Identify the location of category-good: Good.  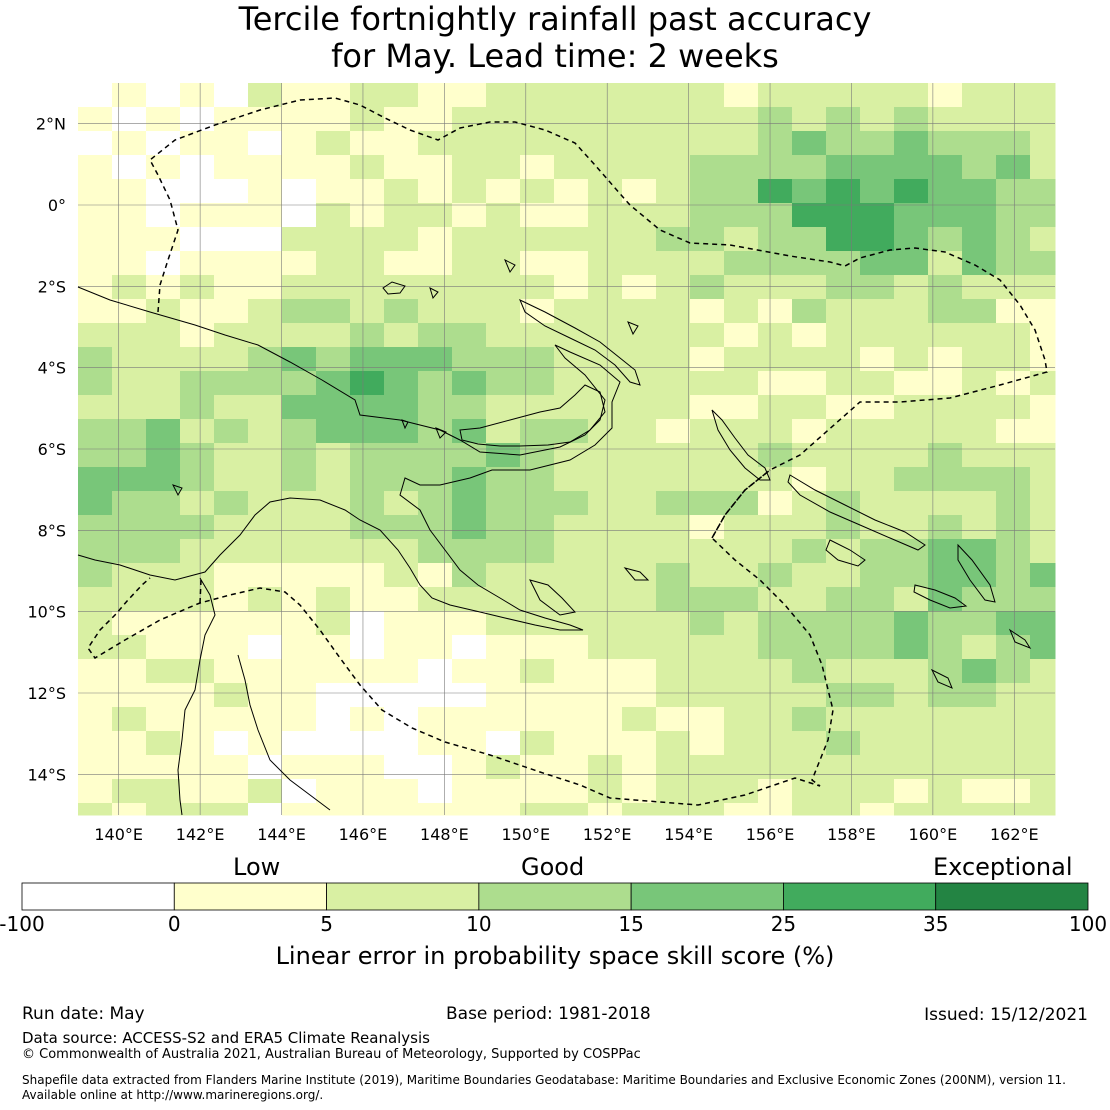
(553, 867).